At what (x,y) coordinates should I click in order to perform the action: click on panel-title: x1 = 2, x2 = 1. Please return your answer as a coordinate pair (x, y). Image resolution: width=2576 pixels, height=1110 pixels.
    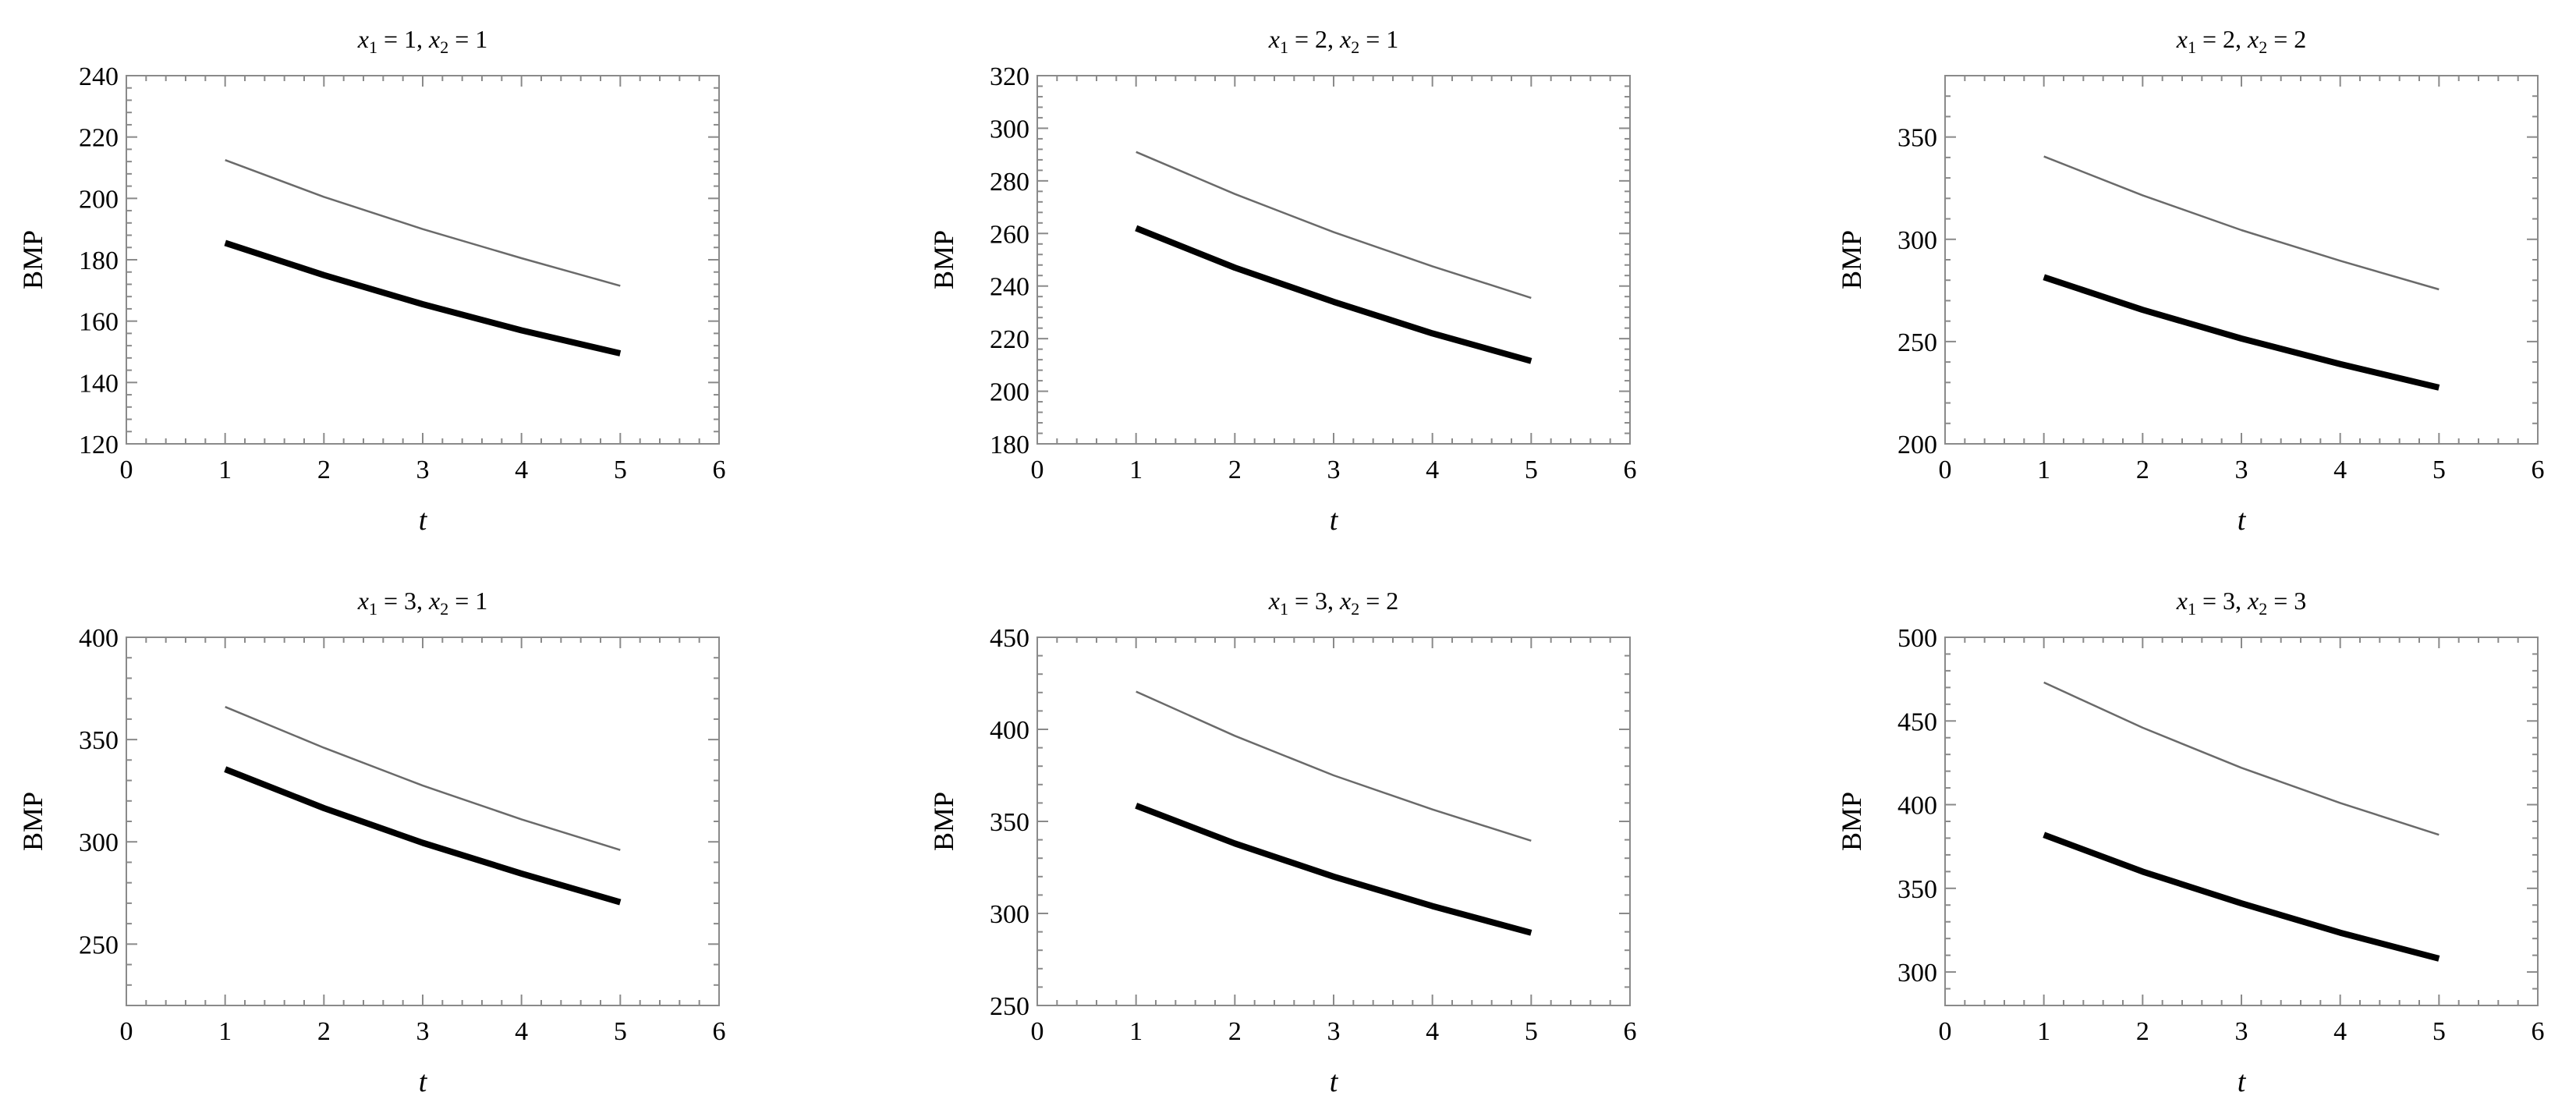
    Looking at the image, I should click on (1333, 41).